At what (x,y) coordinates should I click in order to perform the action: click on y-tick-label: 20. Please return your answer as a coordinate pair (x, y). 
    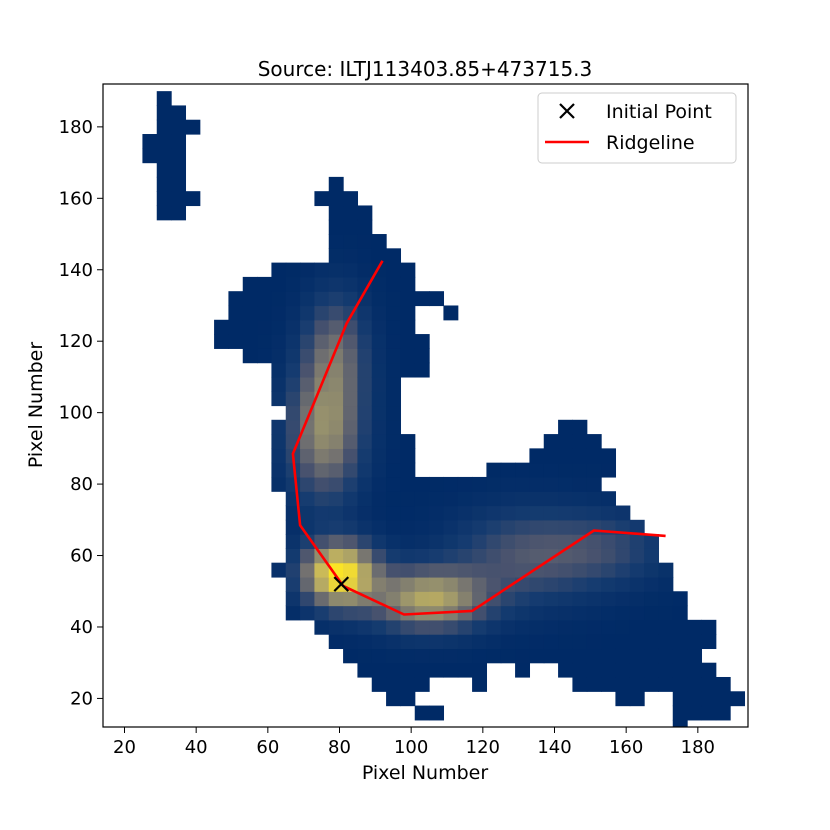
    Looking at the image, I should click on (81, 698).